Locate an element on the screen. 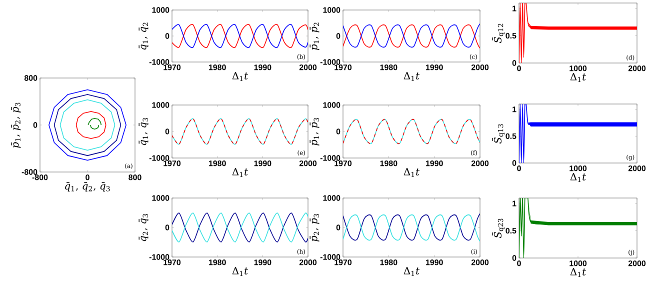 Image resolution: width=650 pixels, height=290 pixels. y-axis-title: p̄$_{1}$, p̄$_{2}$, p̄$_{3}$ is located at coordinates (16, 125).